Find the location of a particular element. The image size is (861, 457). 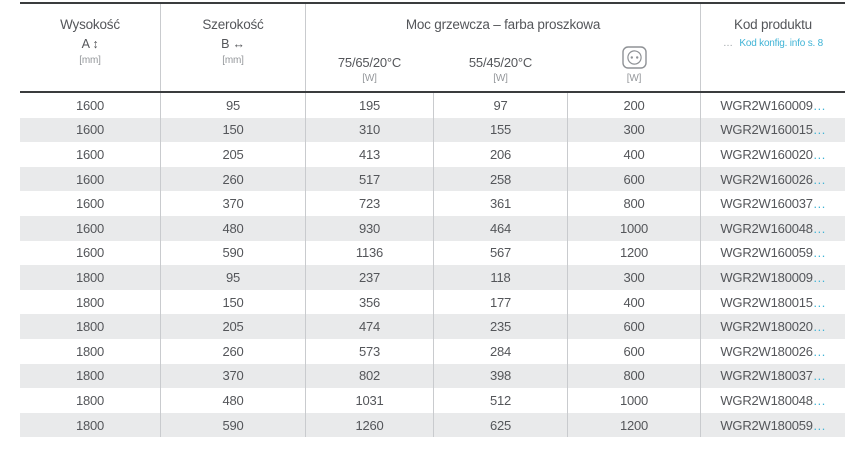

cell-power-75: 517 is located at coordinates (369, 179).